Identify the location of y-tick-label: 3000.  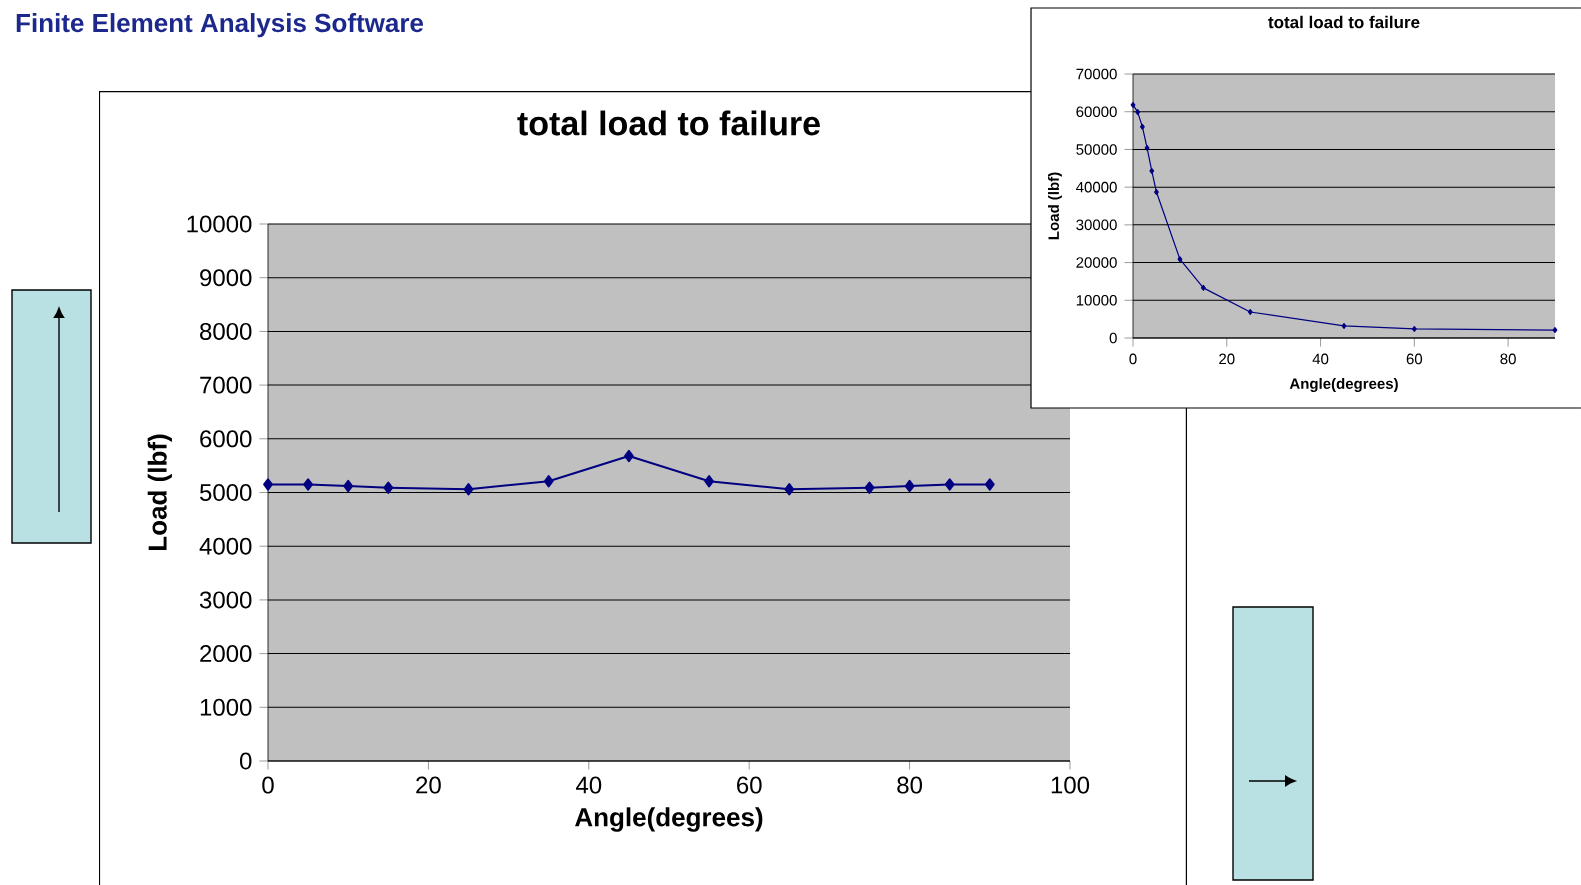
(225, 600).